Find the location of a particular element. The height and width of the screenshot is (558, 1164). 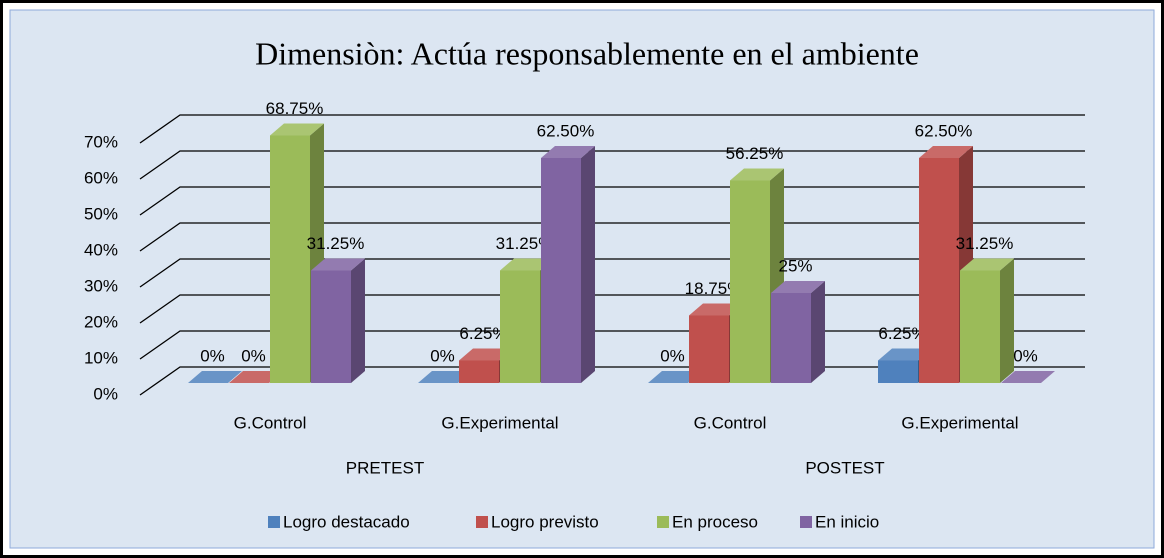

legend-label: En inicio is located at coordinates (847, 521).